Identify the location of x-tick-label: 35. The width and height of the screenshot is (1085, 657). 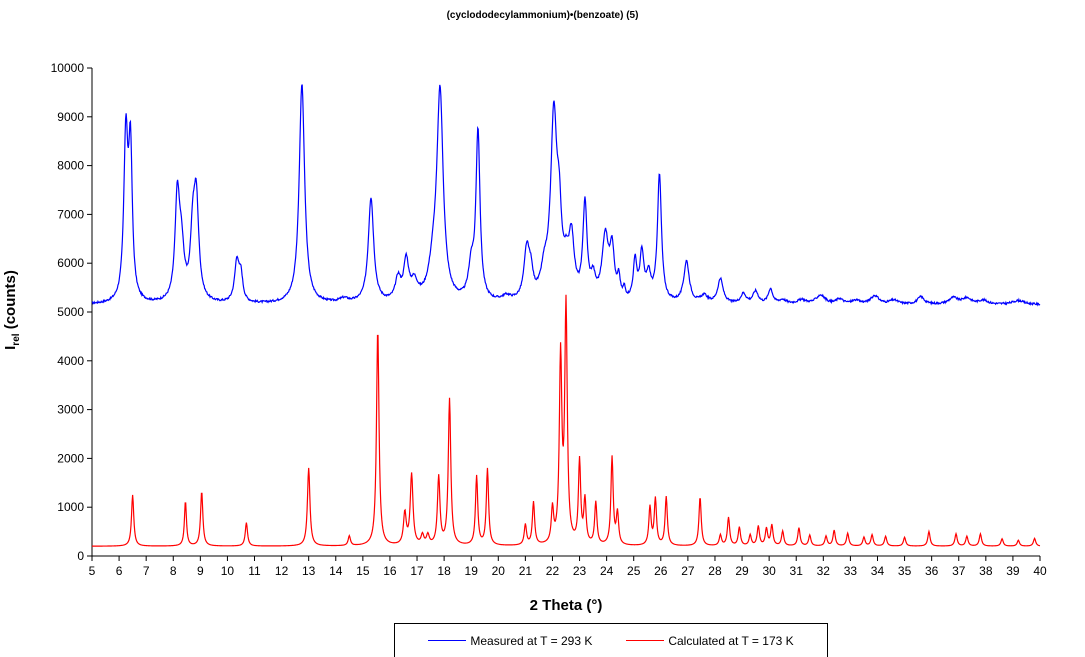
(905, 571).